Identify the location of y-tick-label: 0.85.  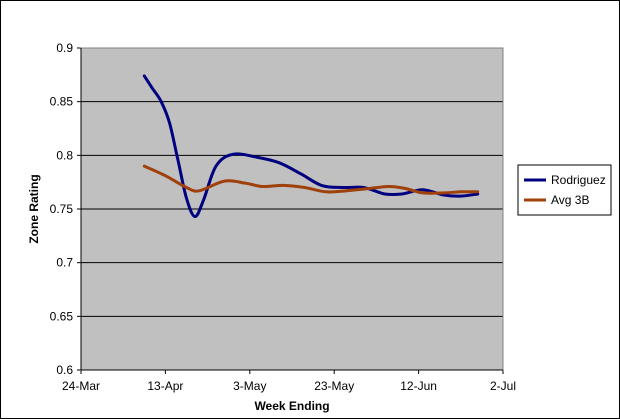
(62, 102).